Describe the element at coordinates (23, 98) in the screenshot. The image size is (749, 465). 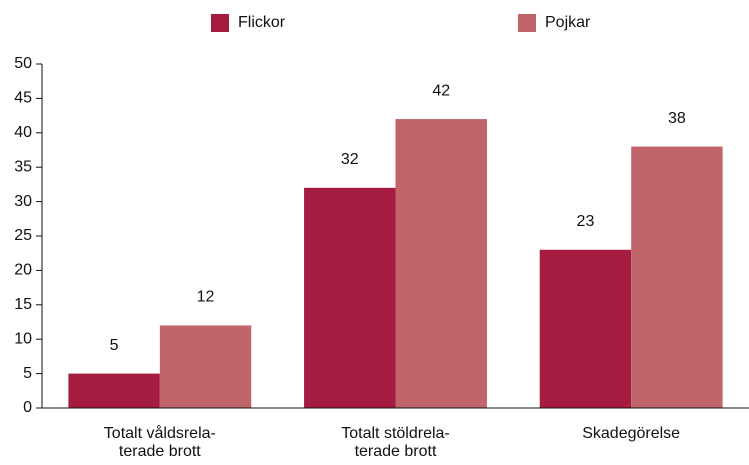
I see `y-tick-label: 45` at that location.